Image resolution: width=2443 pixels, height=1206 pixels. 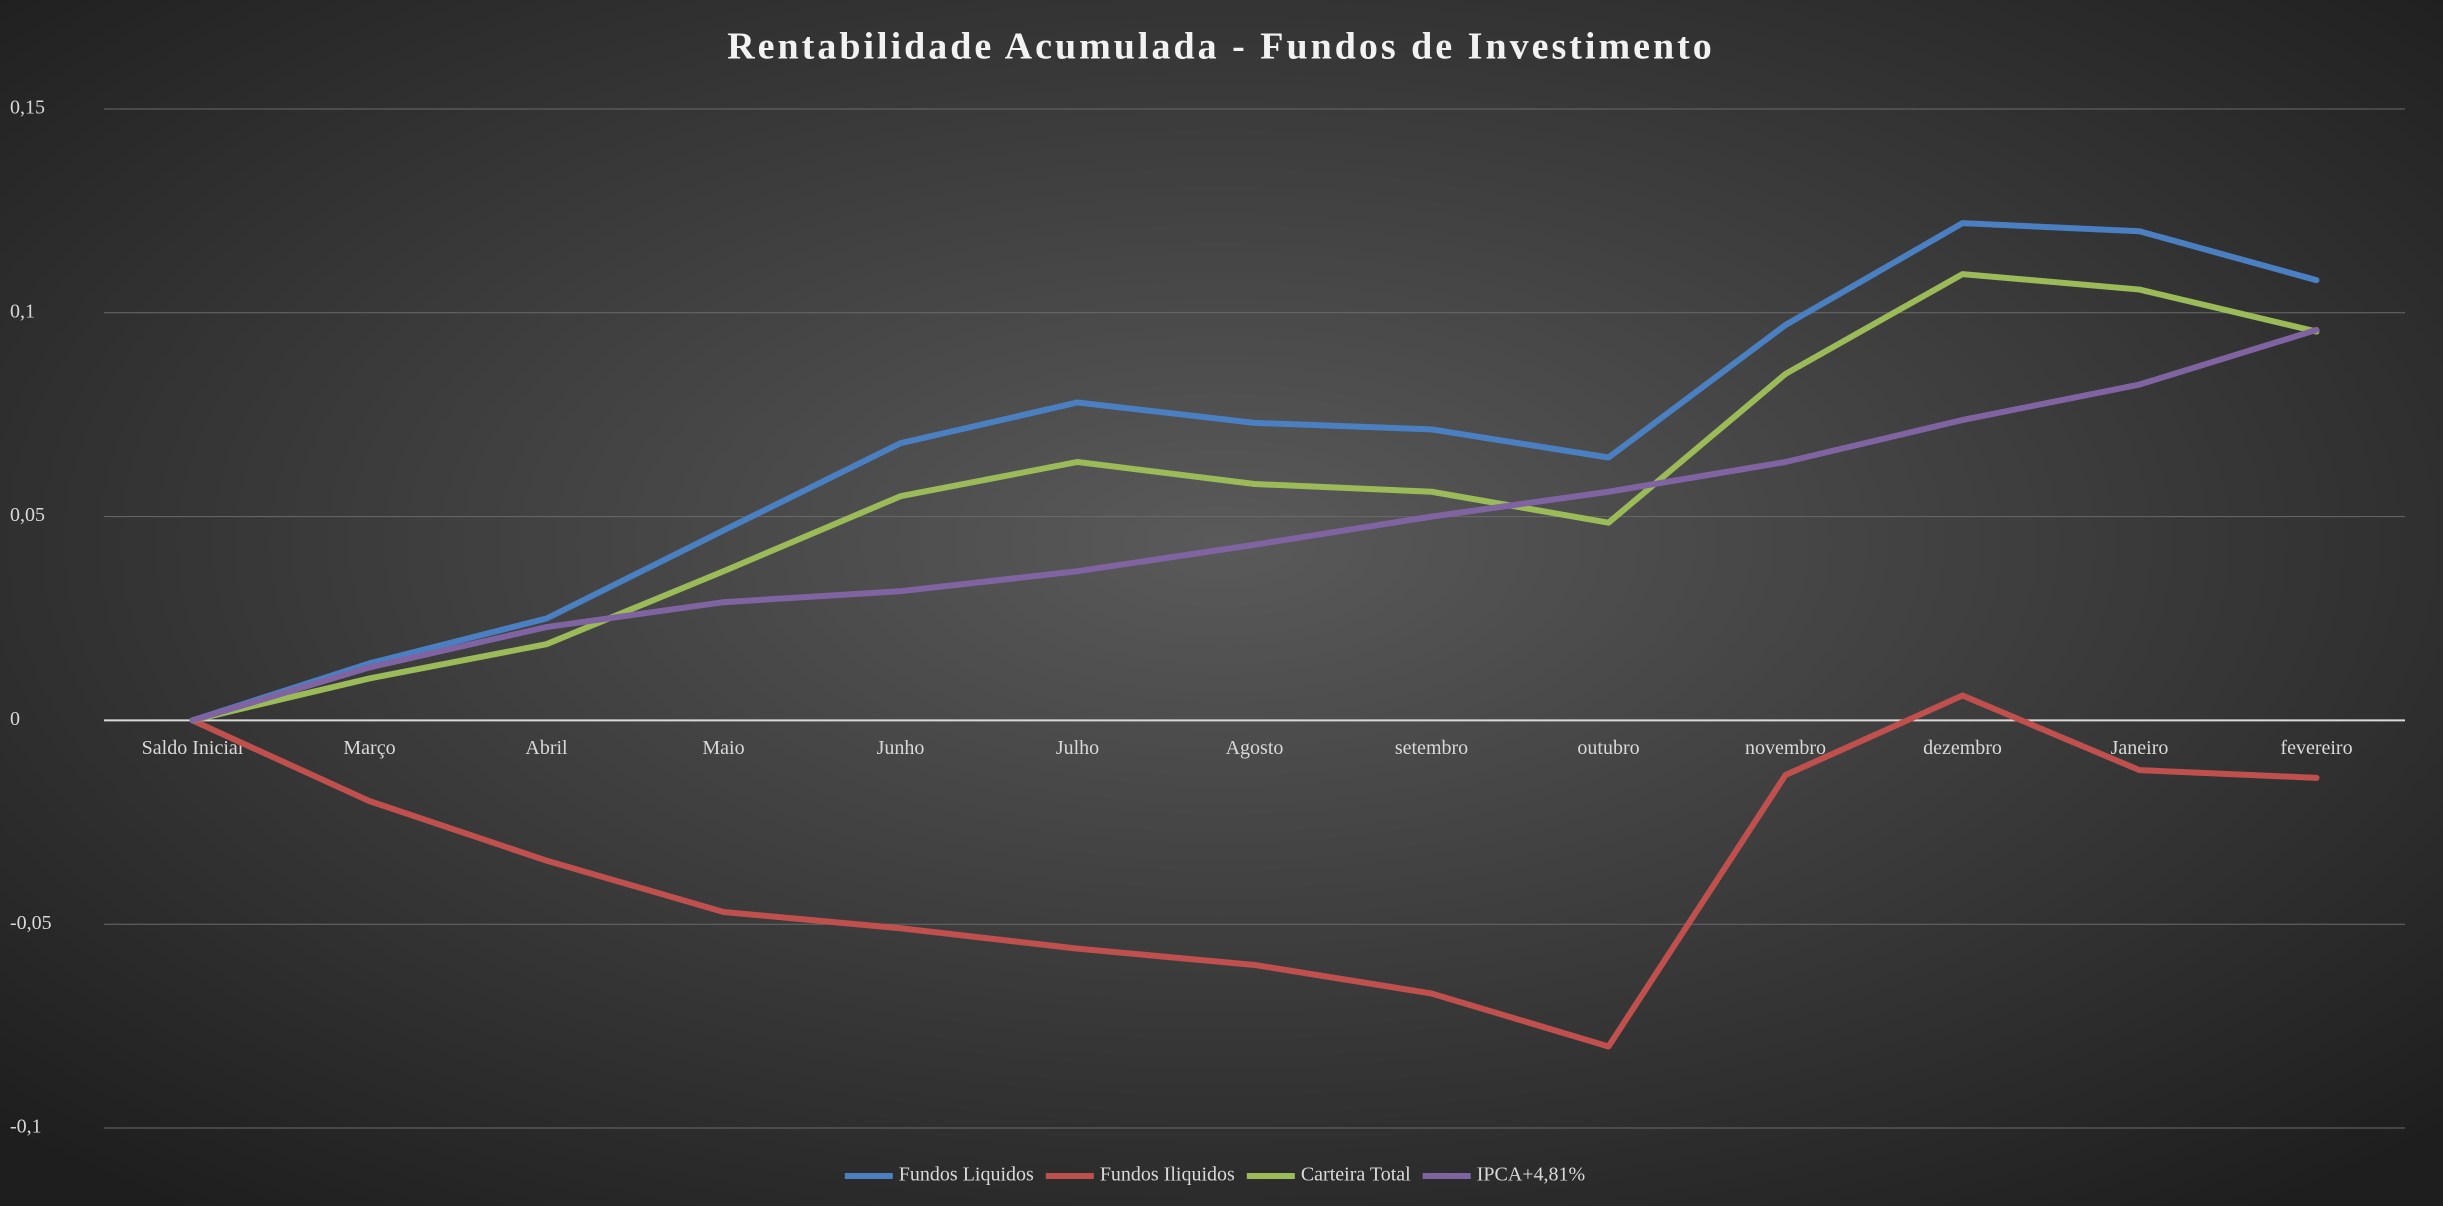 What do you see at coordinates (15, 719) in the screenshot?
I see `y-tick-label: 0` at bounding box center [15, 719].